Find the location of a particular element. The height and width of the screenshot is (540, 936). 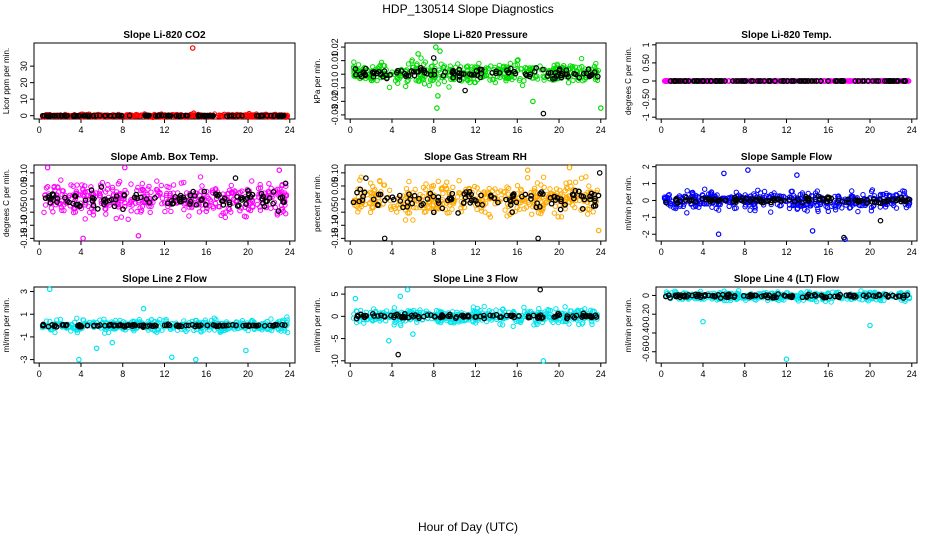

y-tick-label: 3 is located at coordinates (24, 291).